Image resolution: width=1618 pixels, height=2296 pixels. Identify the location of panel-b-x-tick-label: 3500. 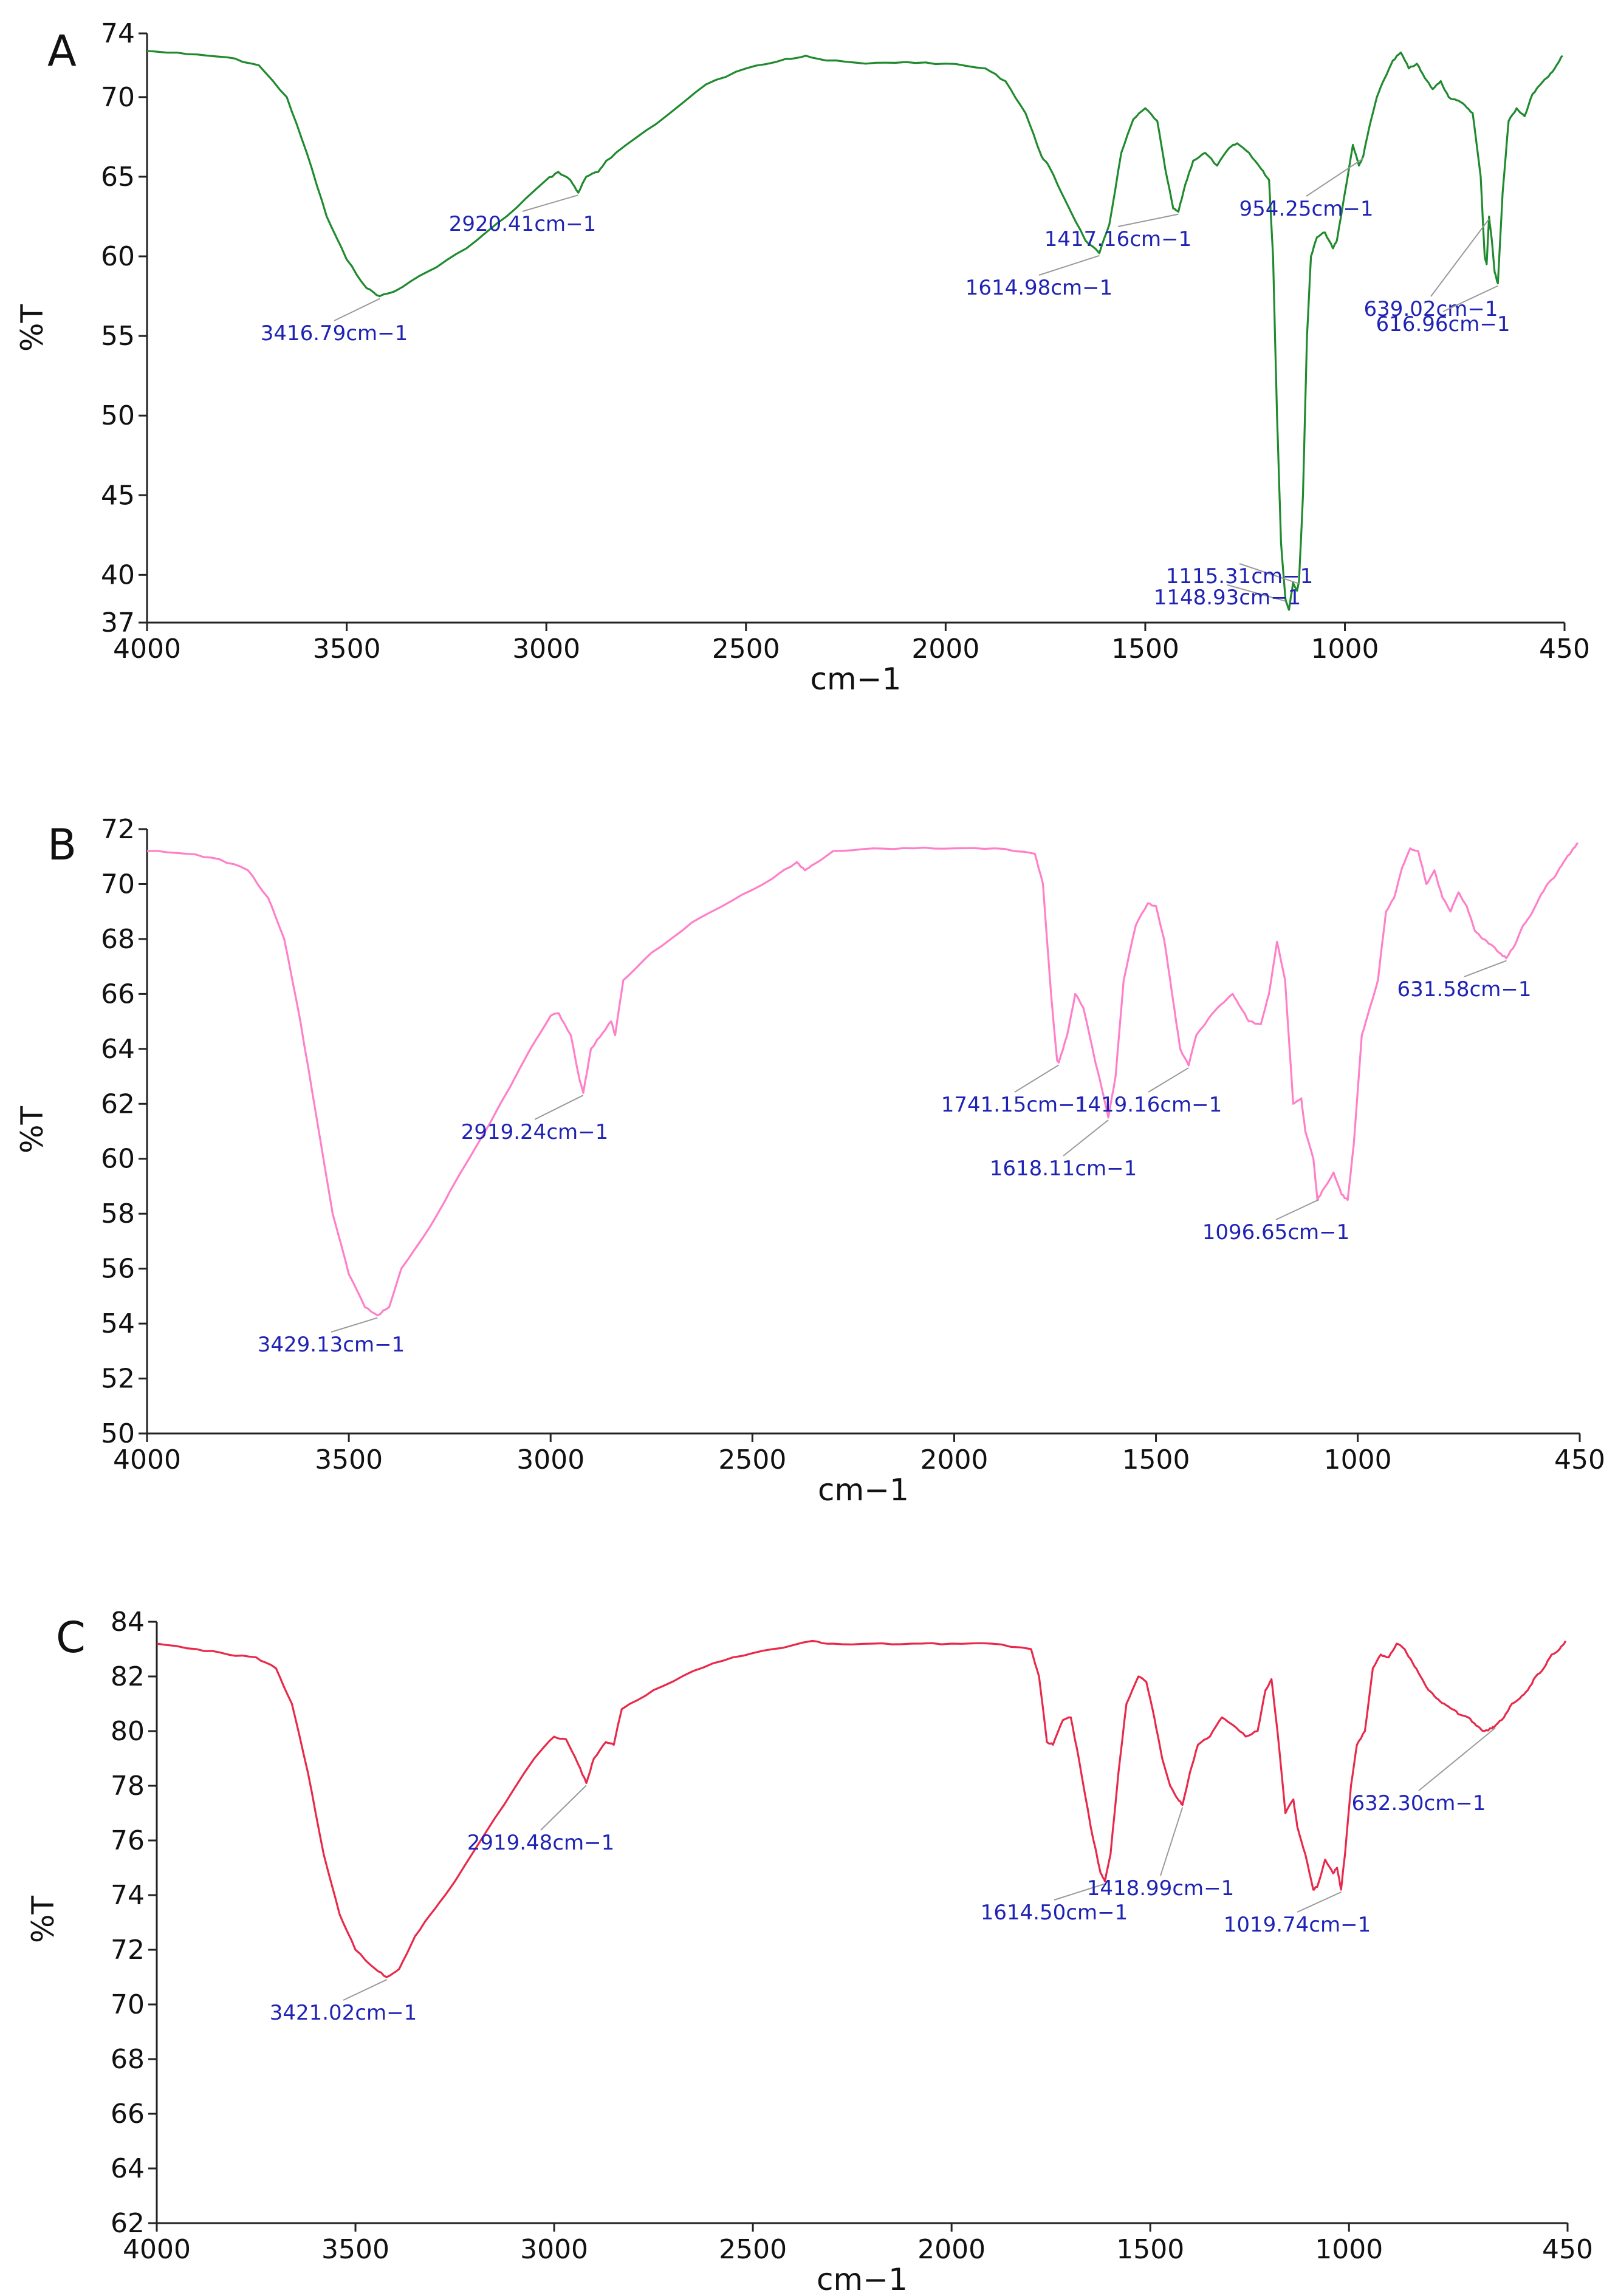
(349, 1459).